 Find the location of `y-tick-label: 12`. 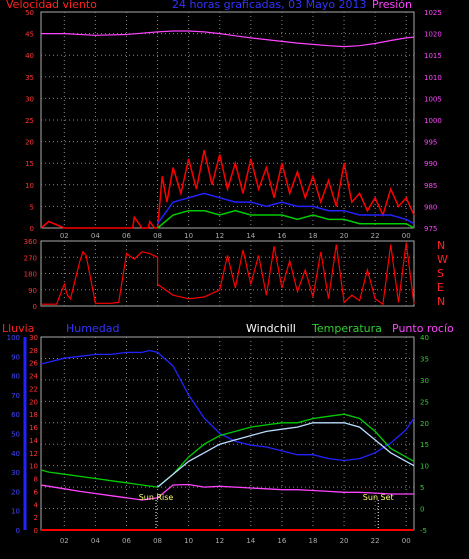

y-tick-label: 12 is located at coordinates (33, 454).